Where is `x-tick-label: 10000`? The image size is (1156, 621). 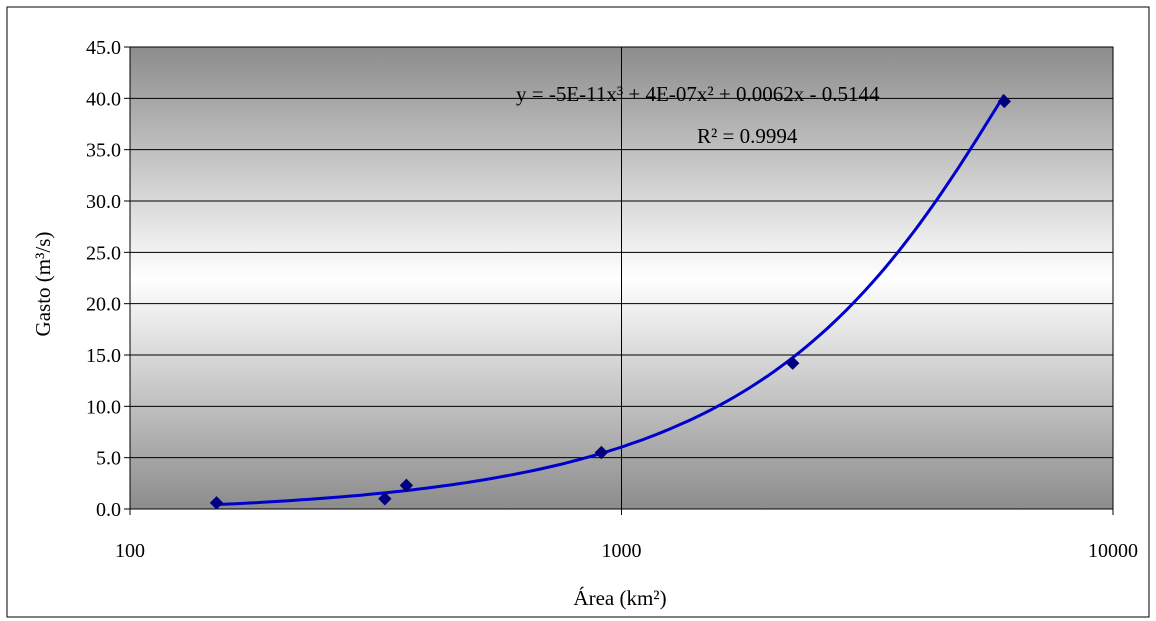
x-tick-label: 10000 is located at coordinates (1113, 551).